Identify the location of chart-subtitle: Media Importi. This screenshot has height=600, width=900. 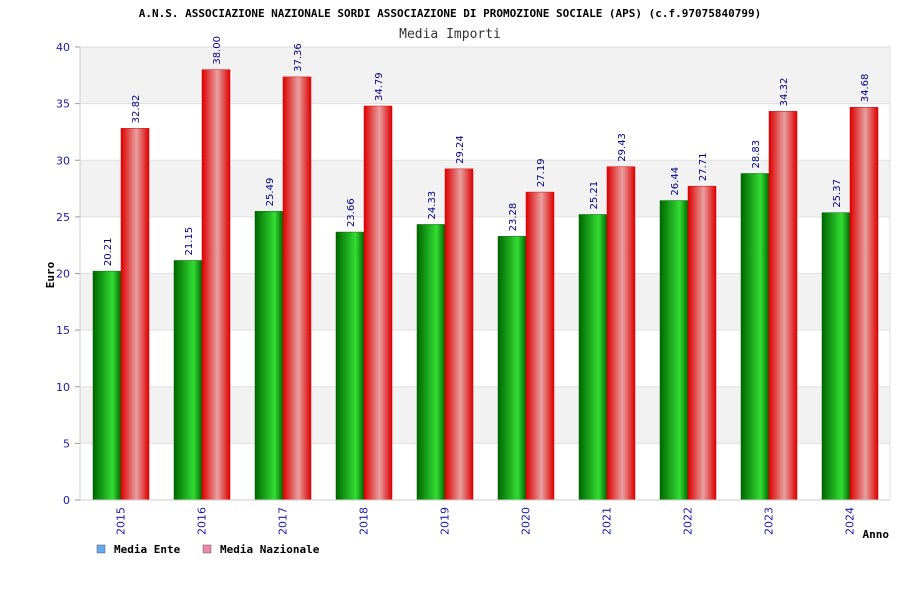
(450, 34).